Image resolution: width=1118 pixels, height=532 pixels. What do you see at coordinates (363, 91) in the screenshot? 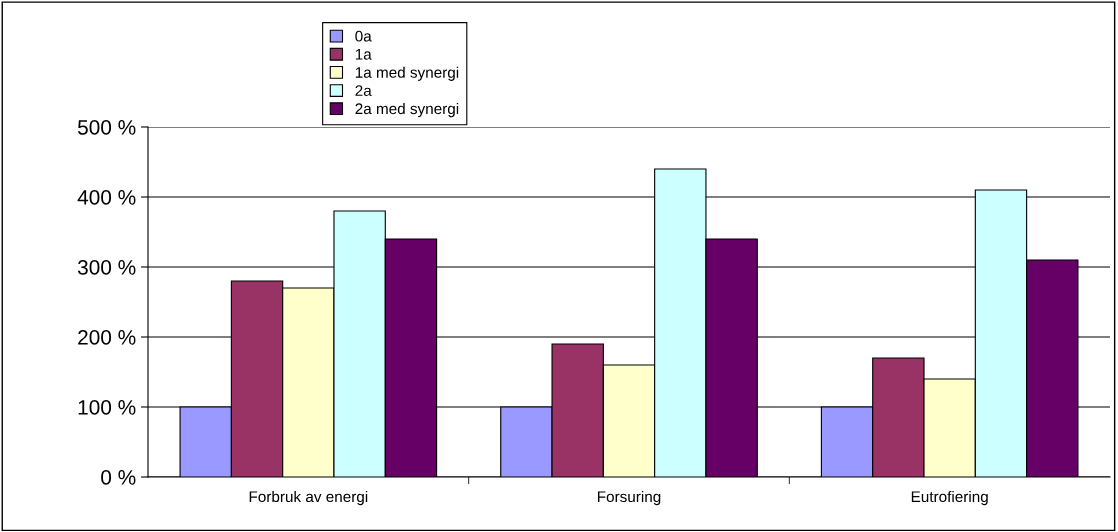
I see `legend-label: 2a` at bounding box center [363, 91].